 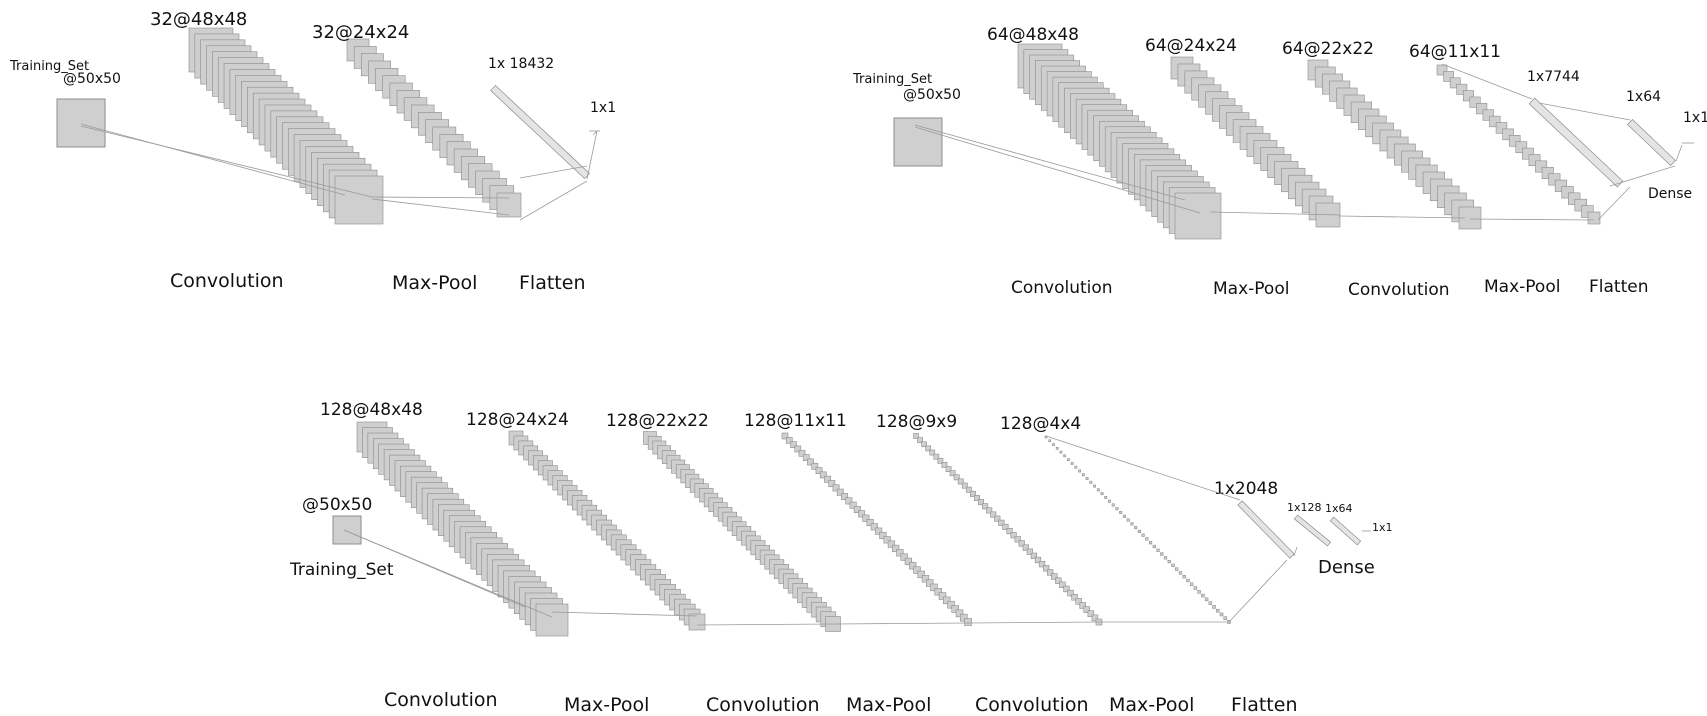 I want to click on layer-label: 1x7744, so click(x=1553, y=77).